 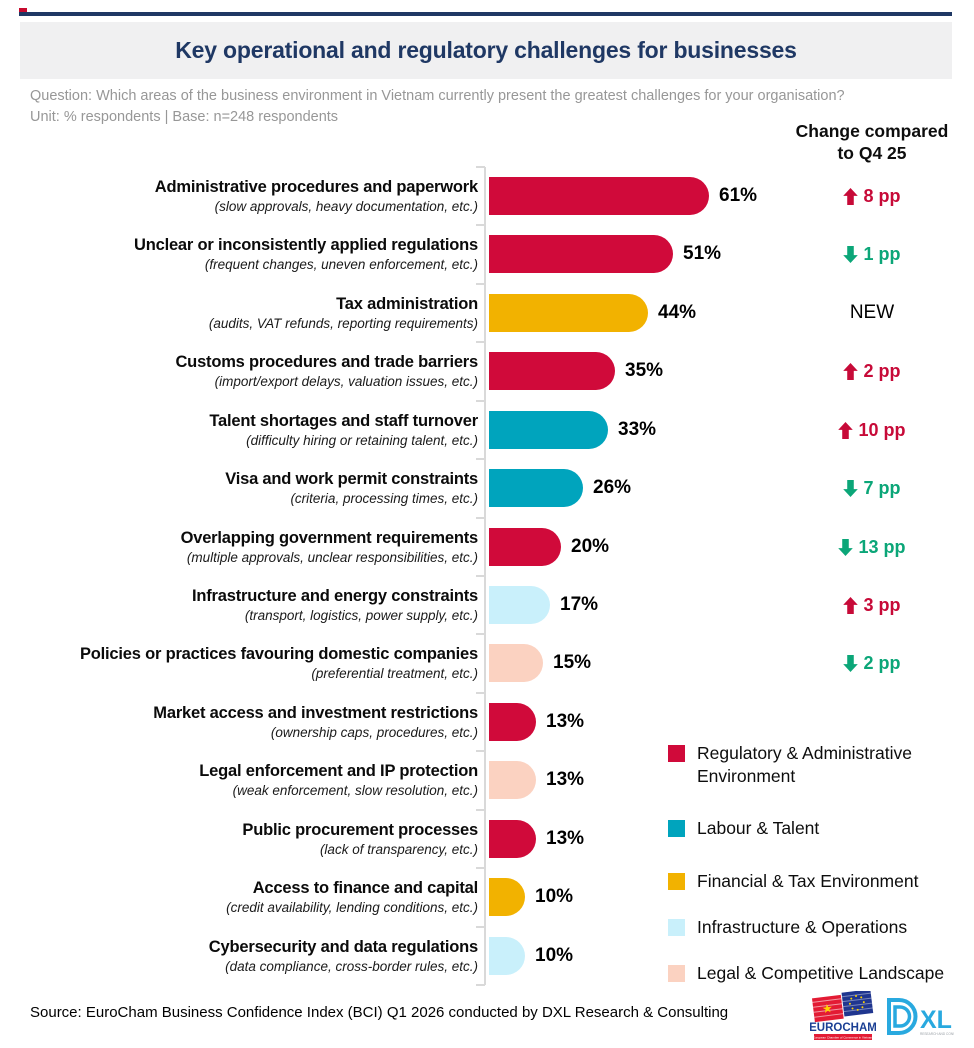 I want to click on chart-axis-line, so click(x=485, y=576).